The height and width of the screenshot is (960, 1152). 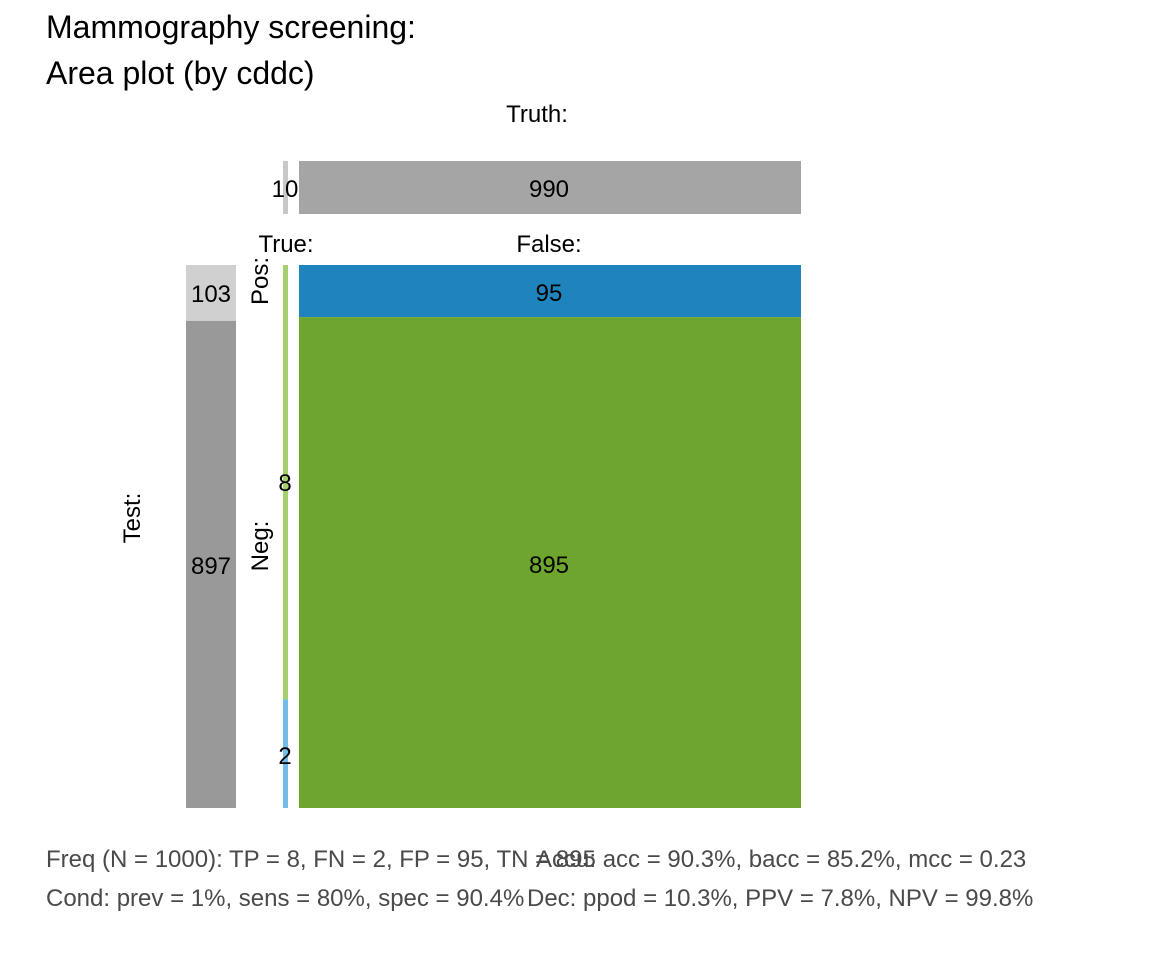 I want to click on chart-title: Mammography screening:, so click(x=231, y=27).